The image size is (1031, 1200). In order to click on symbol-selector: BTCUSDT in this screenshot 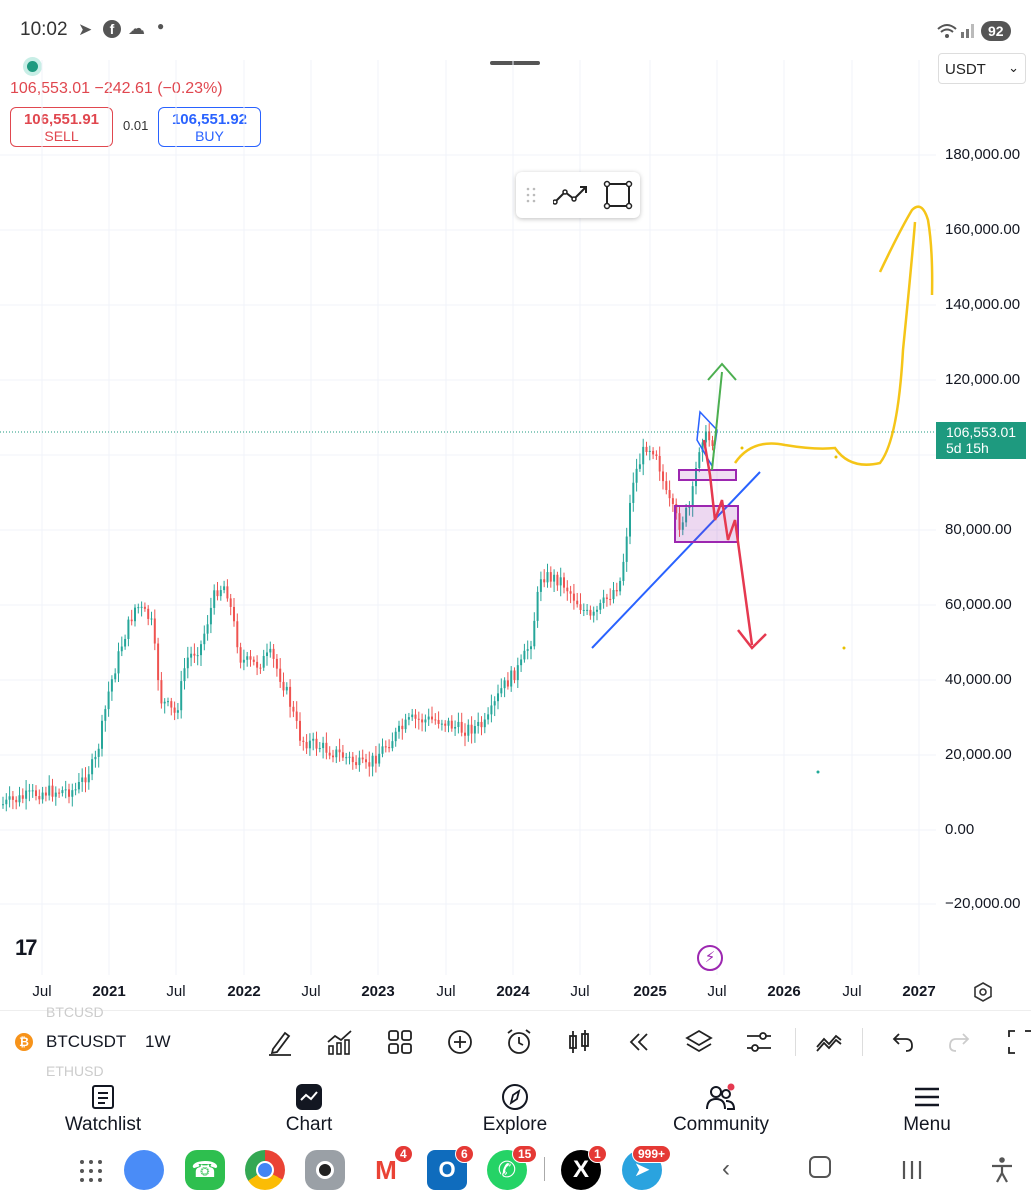, I will do `click(86, 1041)`.